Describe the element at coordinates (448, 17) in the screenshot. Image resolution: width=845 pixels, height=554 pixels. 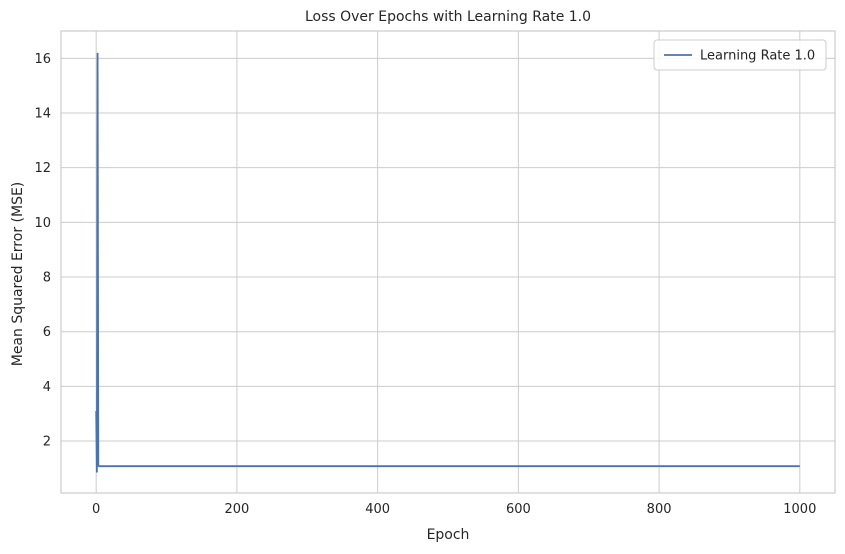
I see `chart-title: Loss Over Epochs with Learning Rate 1.0` at that location.